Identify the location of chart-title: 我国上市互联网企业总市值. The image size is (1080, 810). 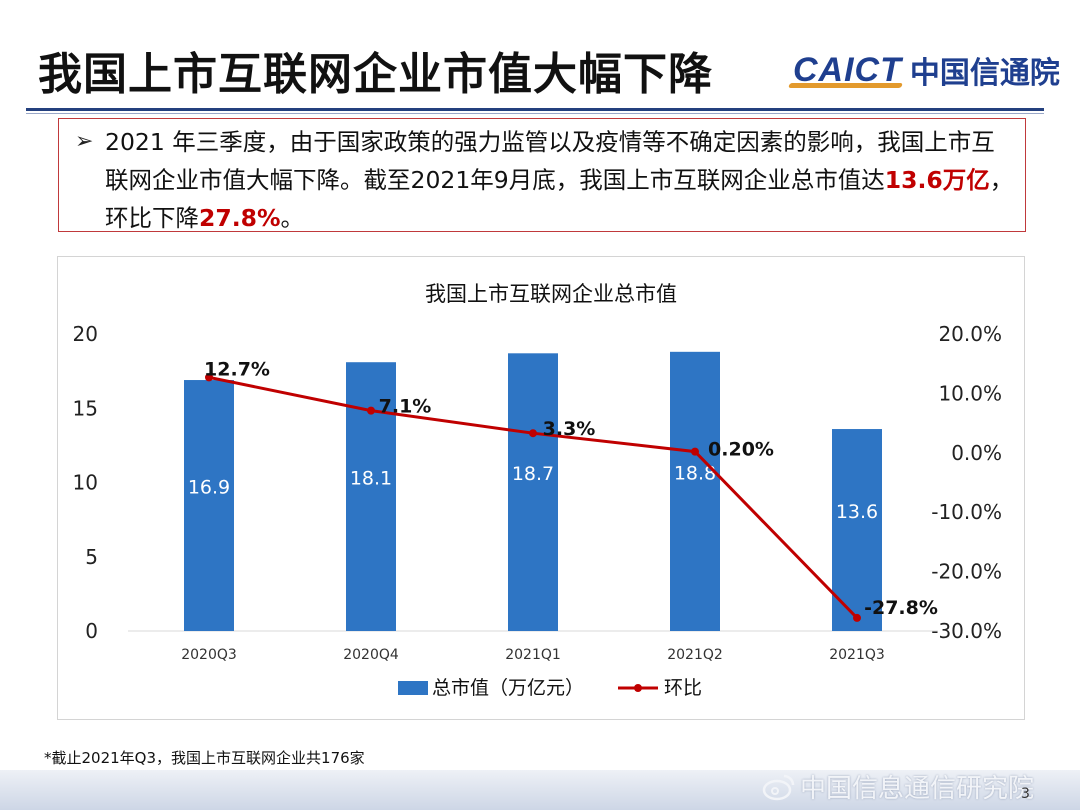
(551, 294).